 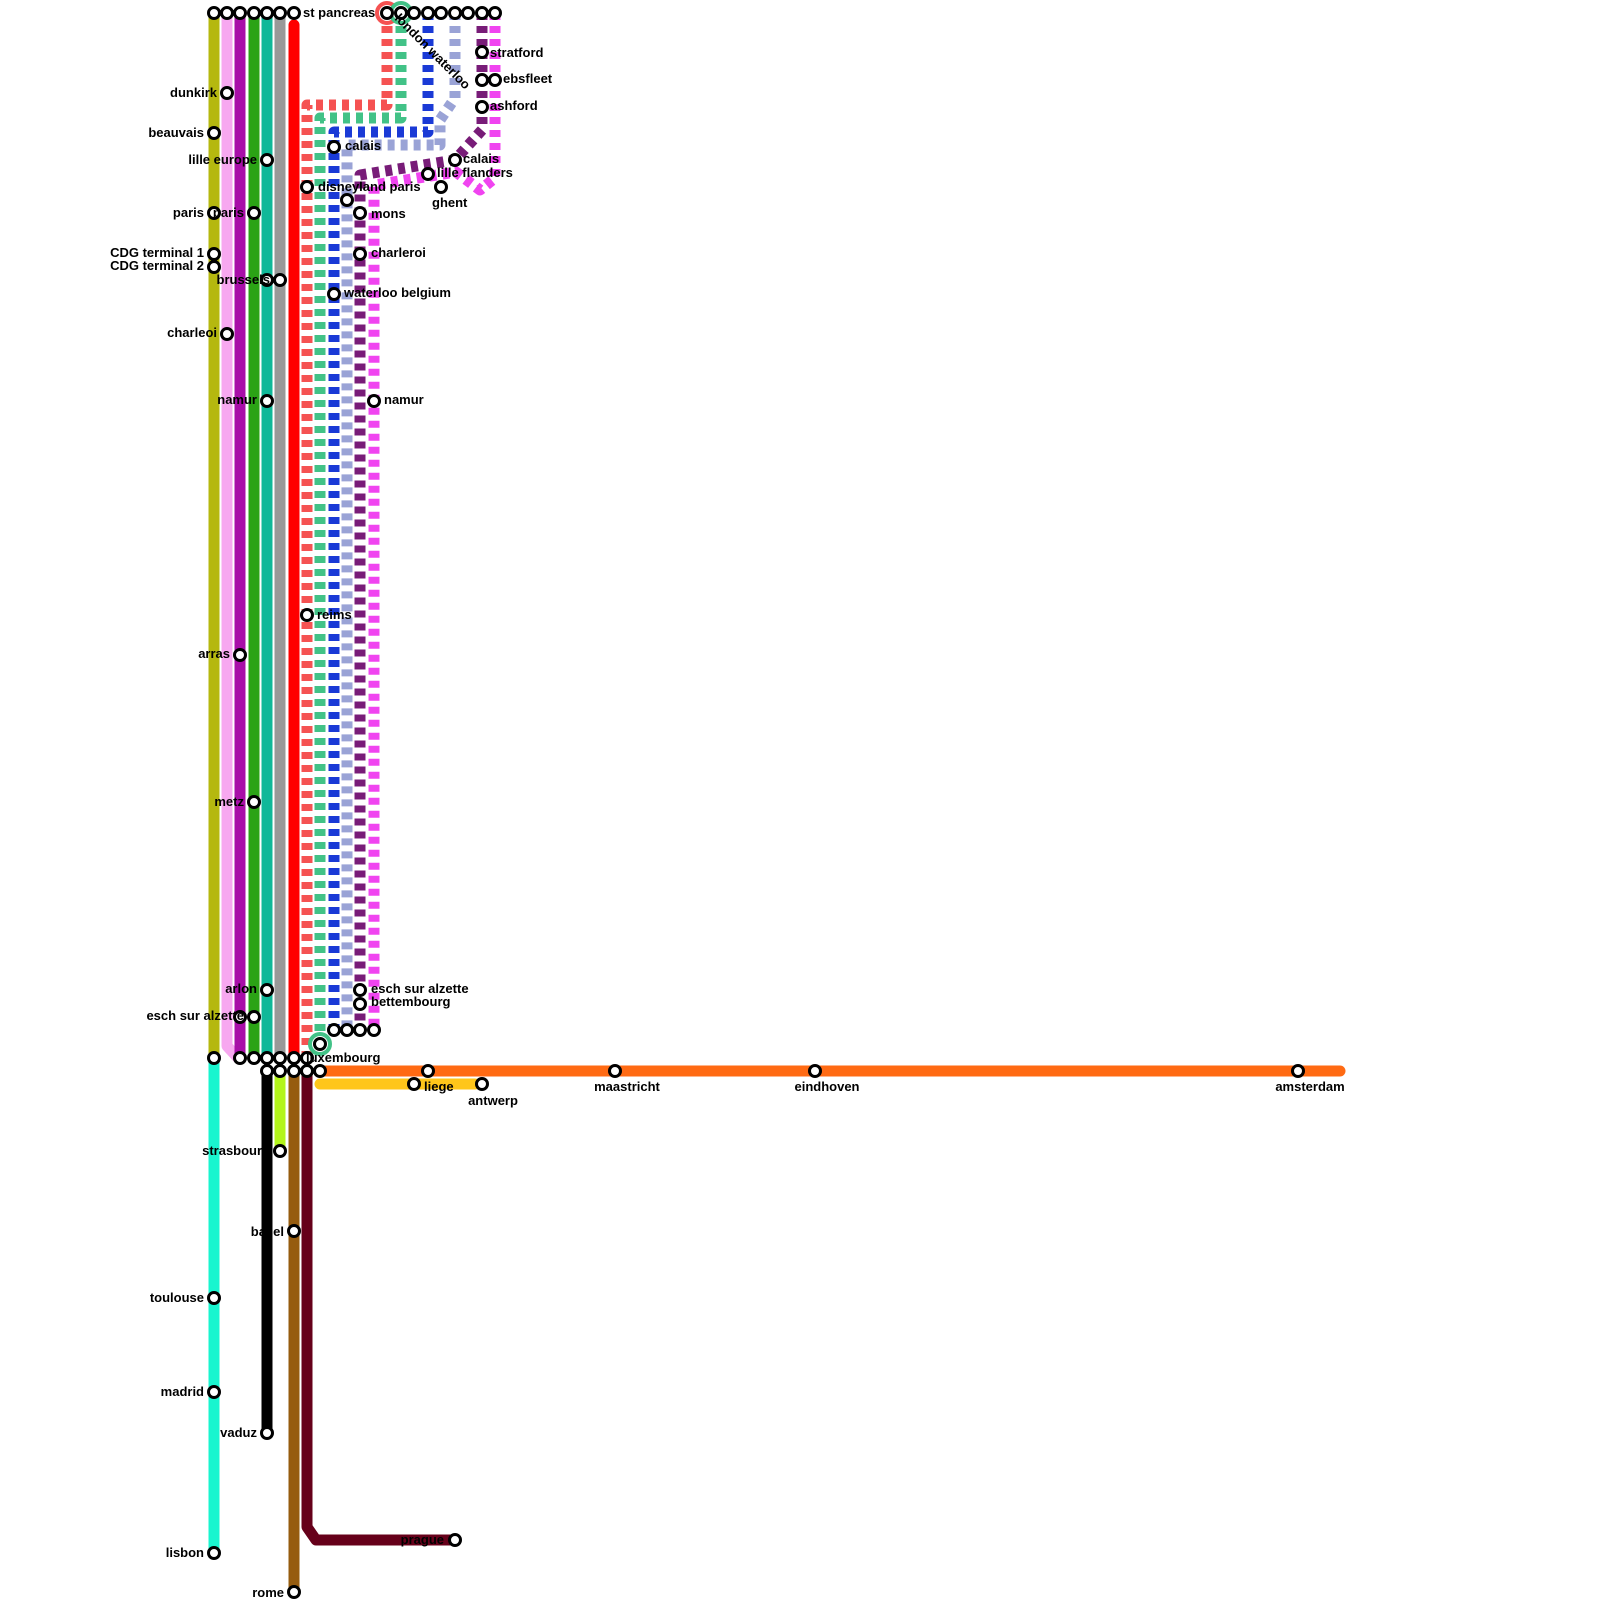 What do you see at coordinates (826, 1086) in the screenshot?
I see `station-label-eindhoven: eindhoven` at bounding box center [826, 1086].